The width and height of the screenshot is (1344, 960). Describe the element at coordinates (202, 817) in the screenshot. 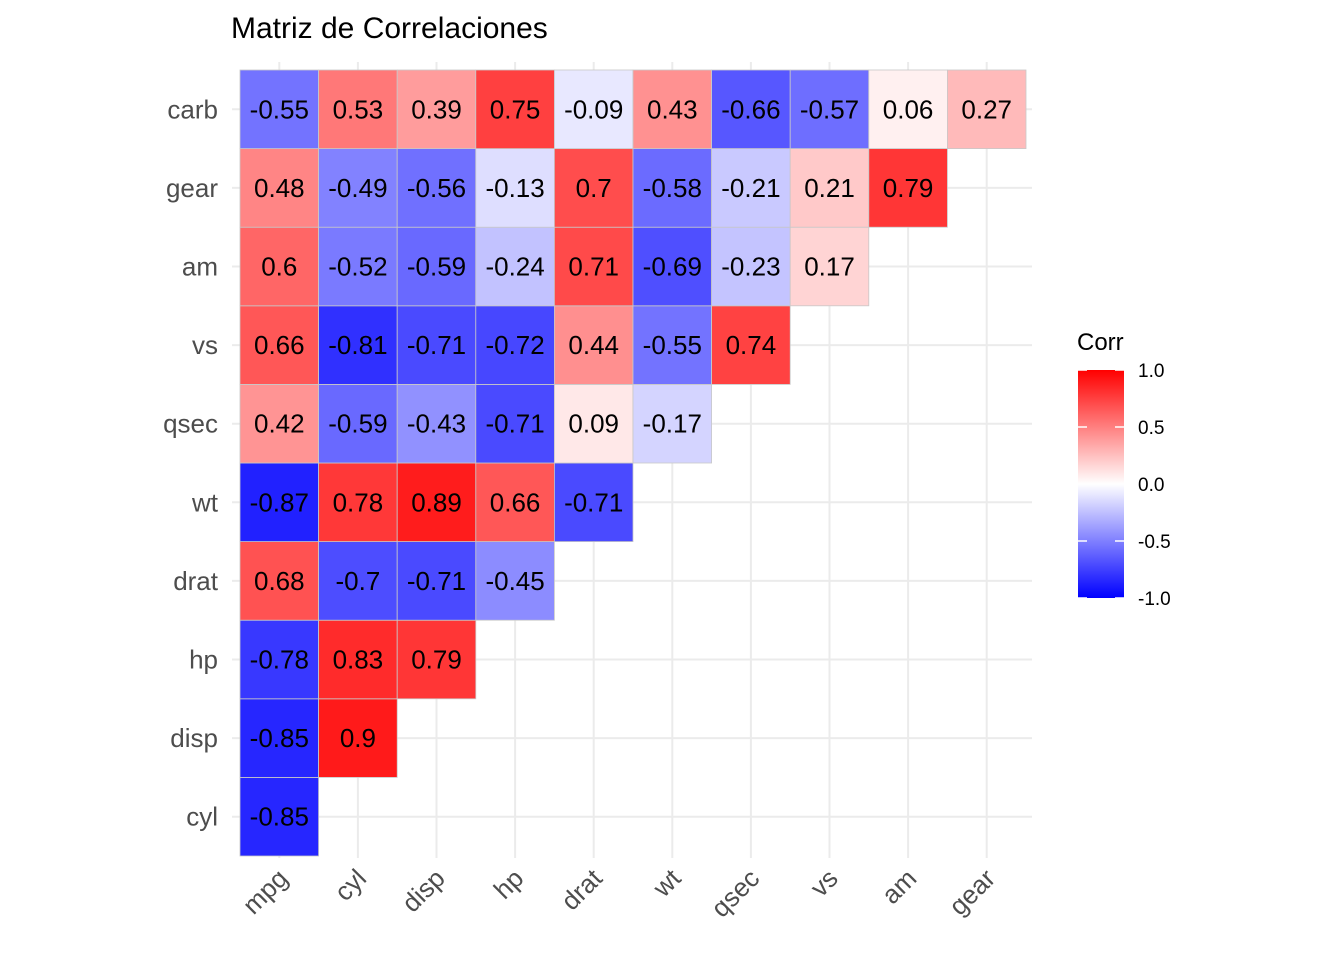

I see `y-tick-cyl: cyl` at that location.